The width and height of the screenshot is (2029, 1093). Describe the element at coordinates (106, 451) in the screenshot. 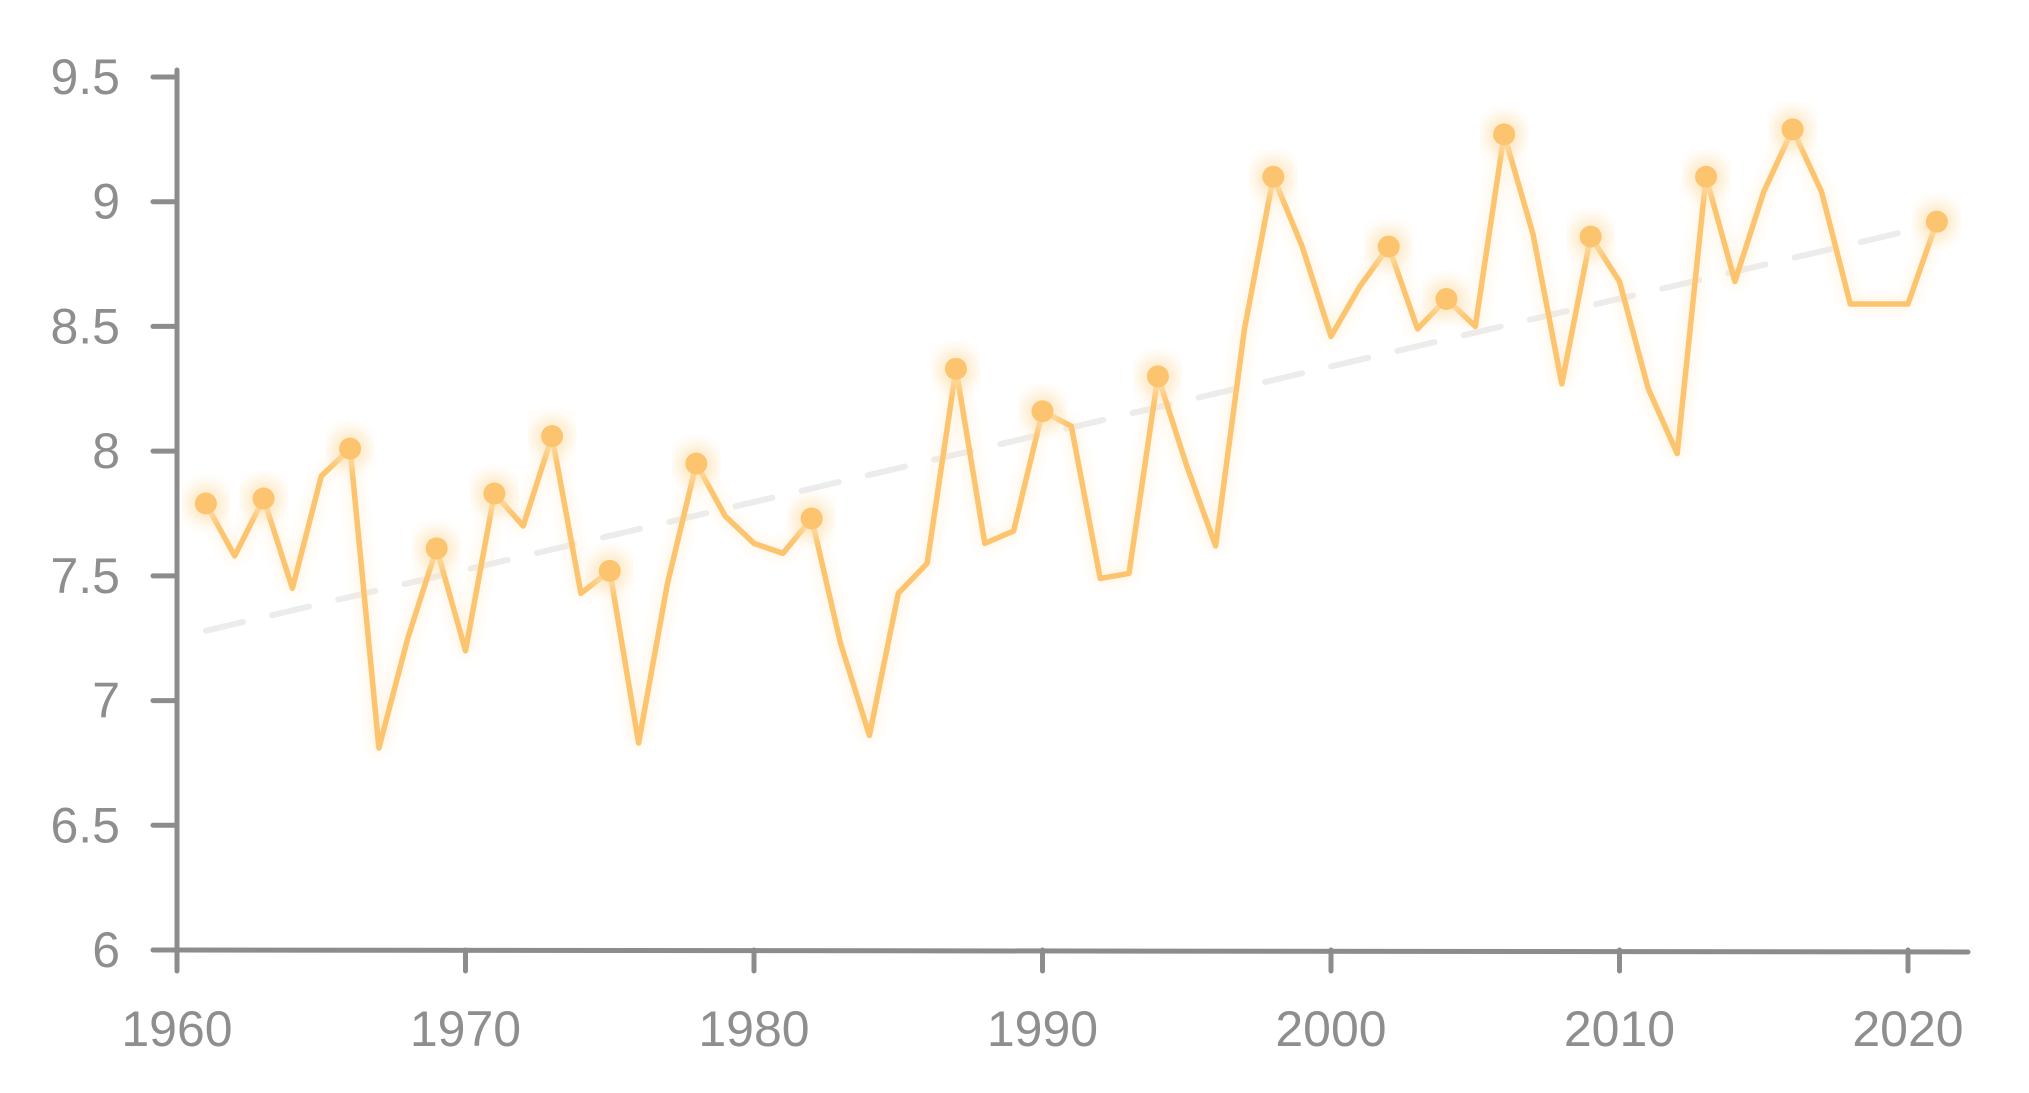

I see `y-tick-label: 8` at that location.